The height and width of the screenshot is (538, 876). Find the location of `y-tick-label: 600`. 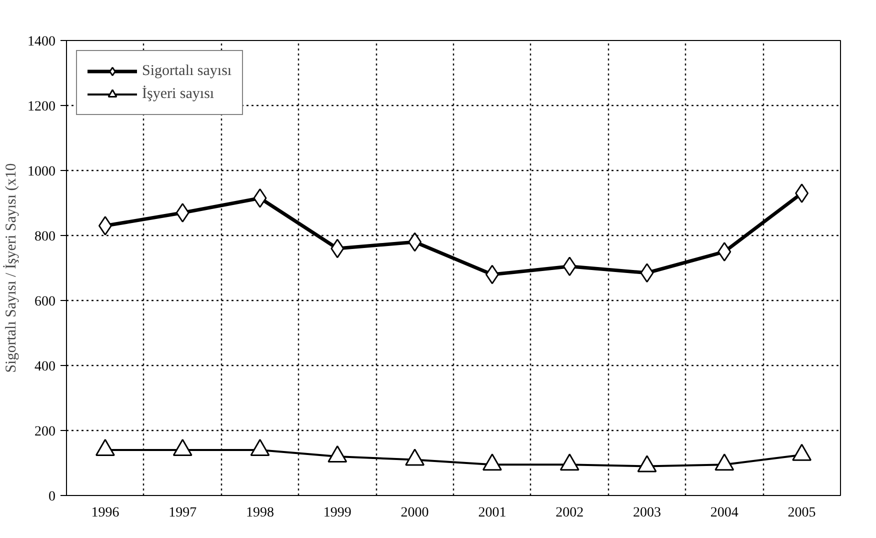

y-tick-label: 600 is located at coordinates (45, 302).